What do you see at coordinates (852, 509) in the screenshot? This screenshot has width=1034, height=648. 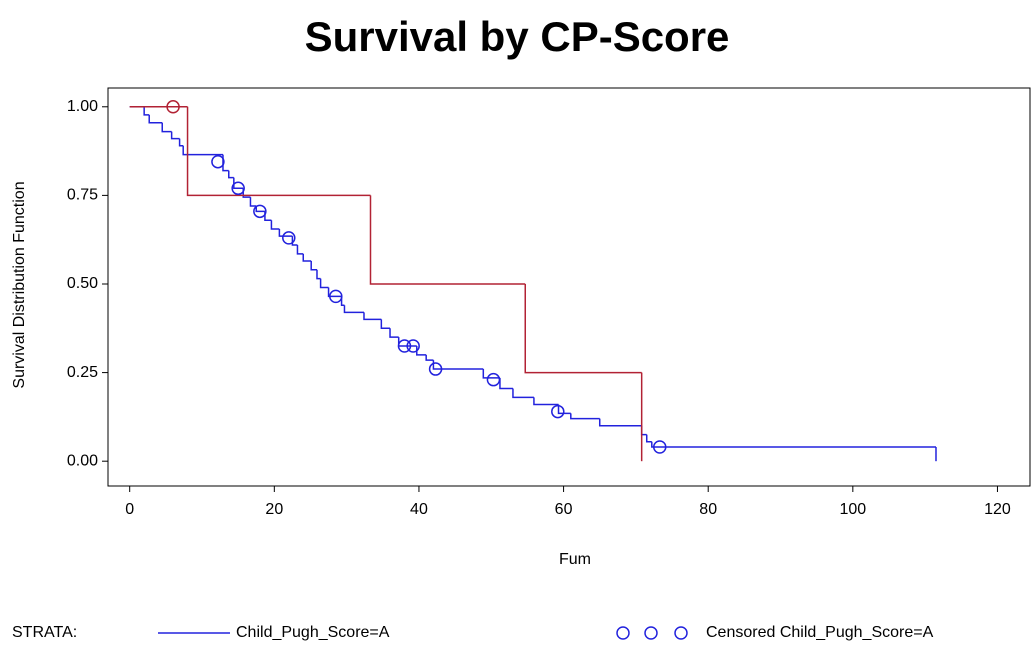 I see `x-tick-label: 100` at bounding box center [852, 509].